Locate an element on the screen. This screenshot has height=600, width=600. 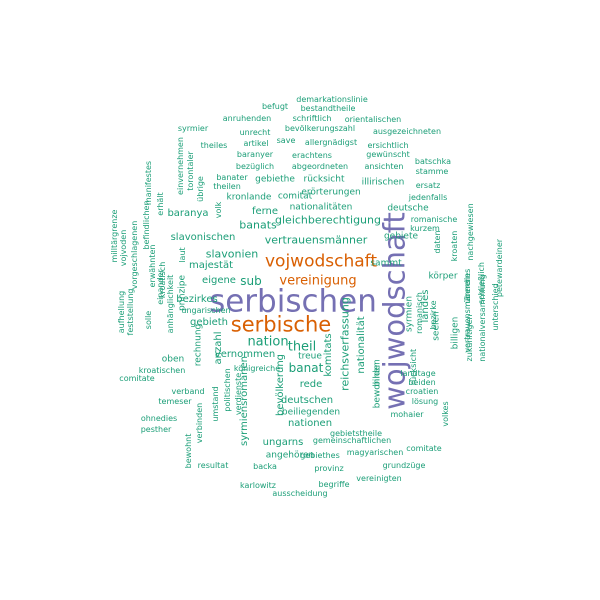
cloud-word: kurzem is located at coordinates (425, 228).